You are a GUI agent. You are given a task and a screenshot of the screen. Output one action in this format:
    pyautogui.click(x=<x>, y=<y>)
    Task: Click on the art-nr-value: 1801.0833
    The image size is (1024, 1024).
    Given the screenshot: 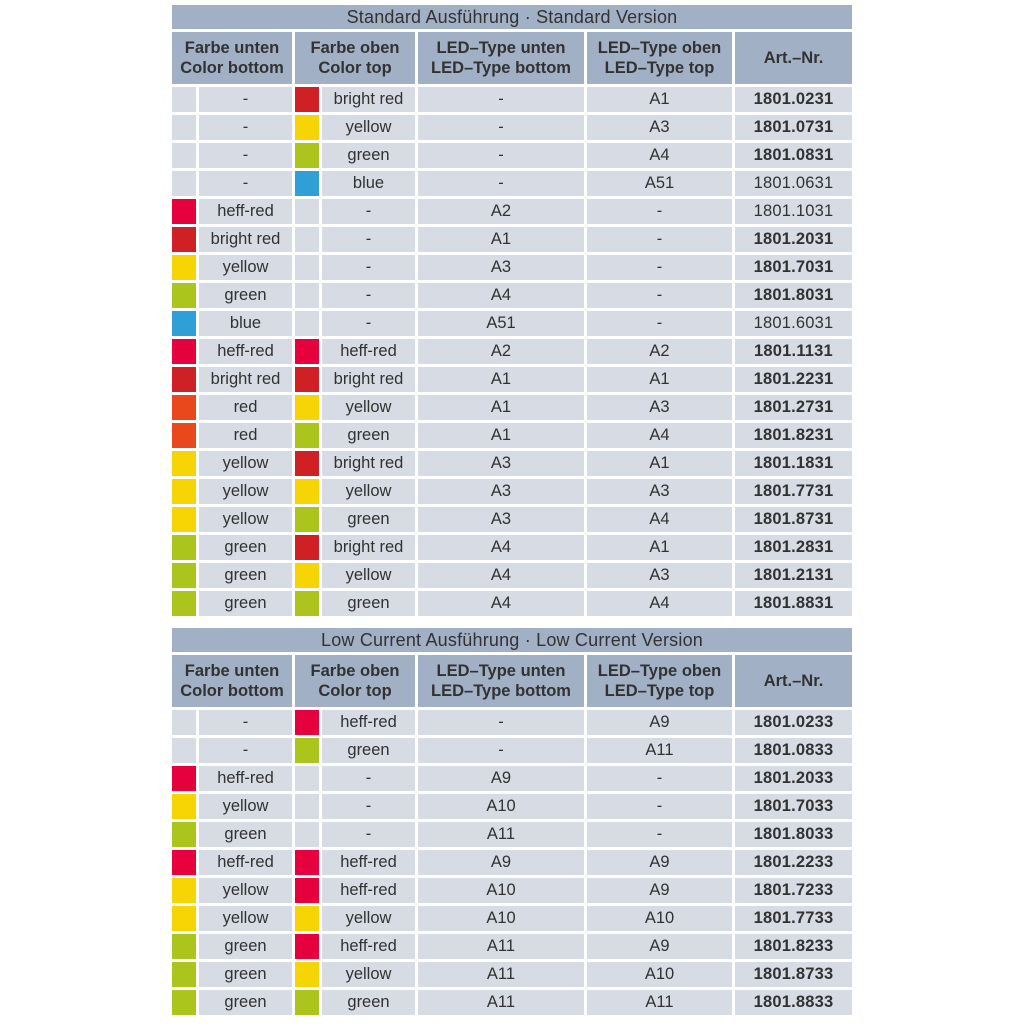 What is the action you would take?
    pyautogui.click(x=793, y=750)
    